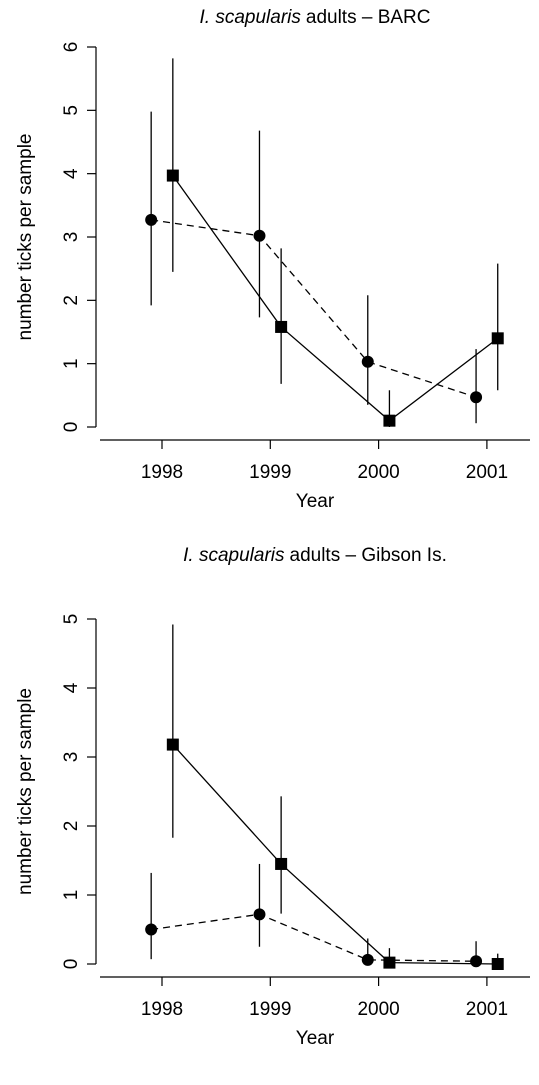  I want to click on chart-title: I. scapularis adults – BARC, so click(315, 17).